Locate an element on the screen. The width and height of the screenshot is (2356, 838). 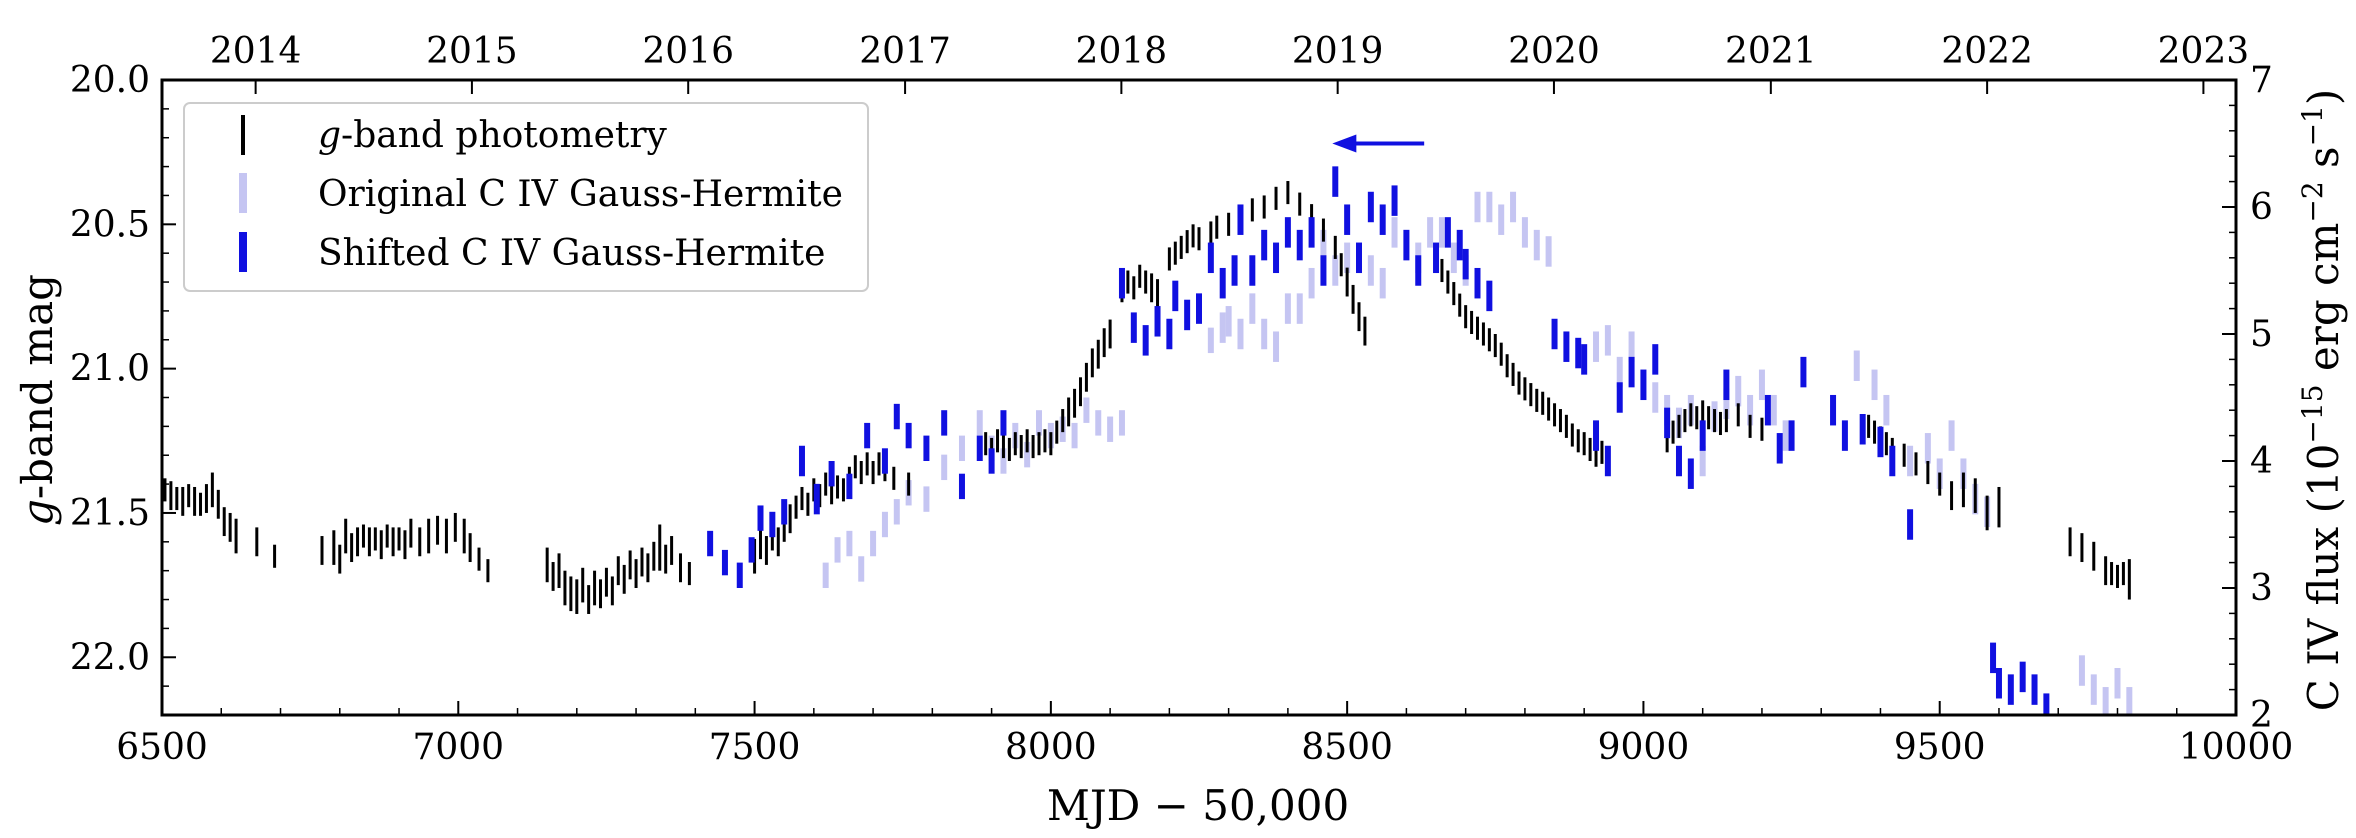
x-tick-label: 7500 is located at coordinates (755, 747).